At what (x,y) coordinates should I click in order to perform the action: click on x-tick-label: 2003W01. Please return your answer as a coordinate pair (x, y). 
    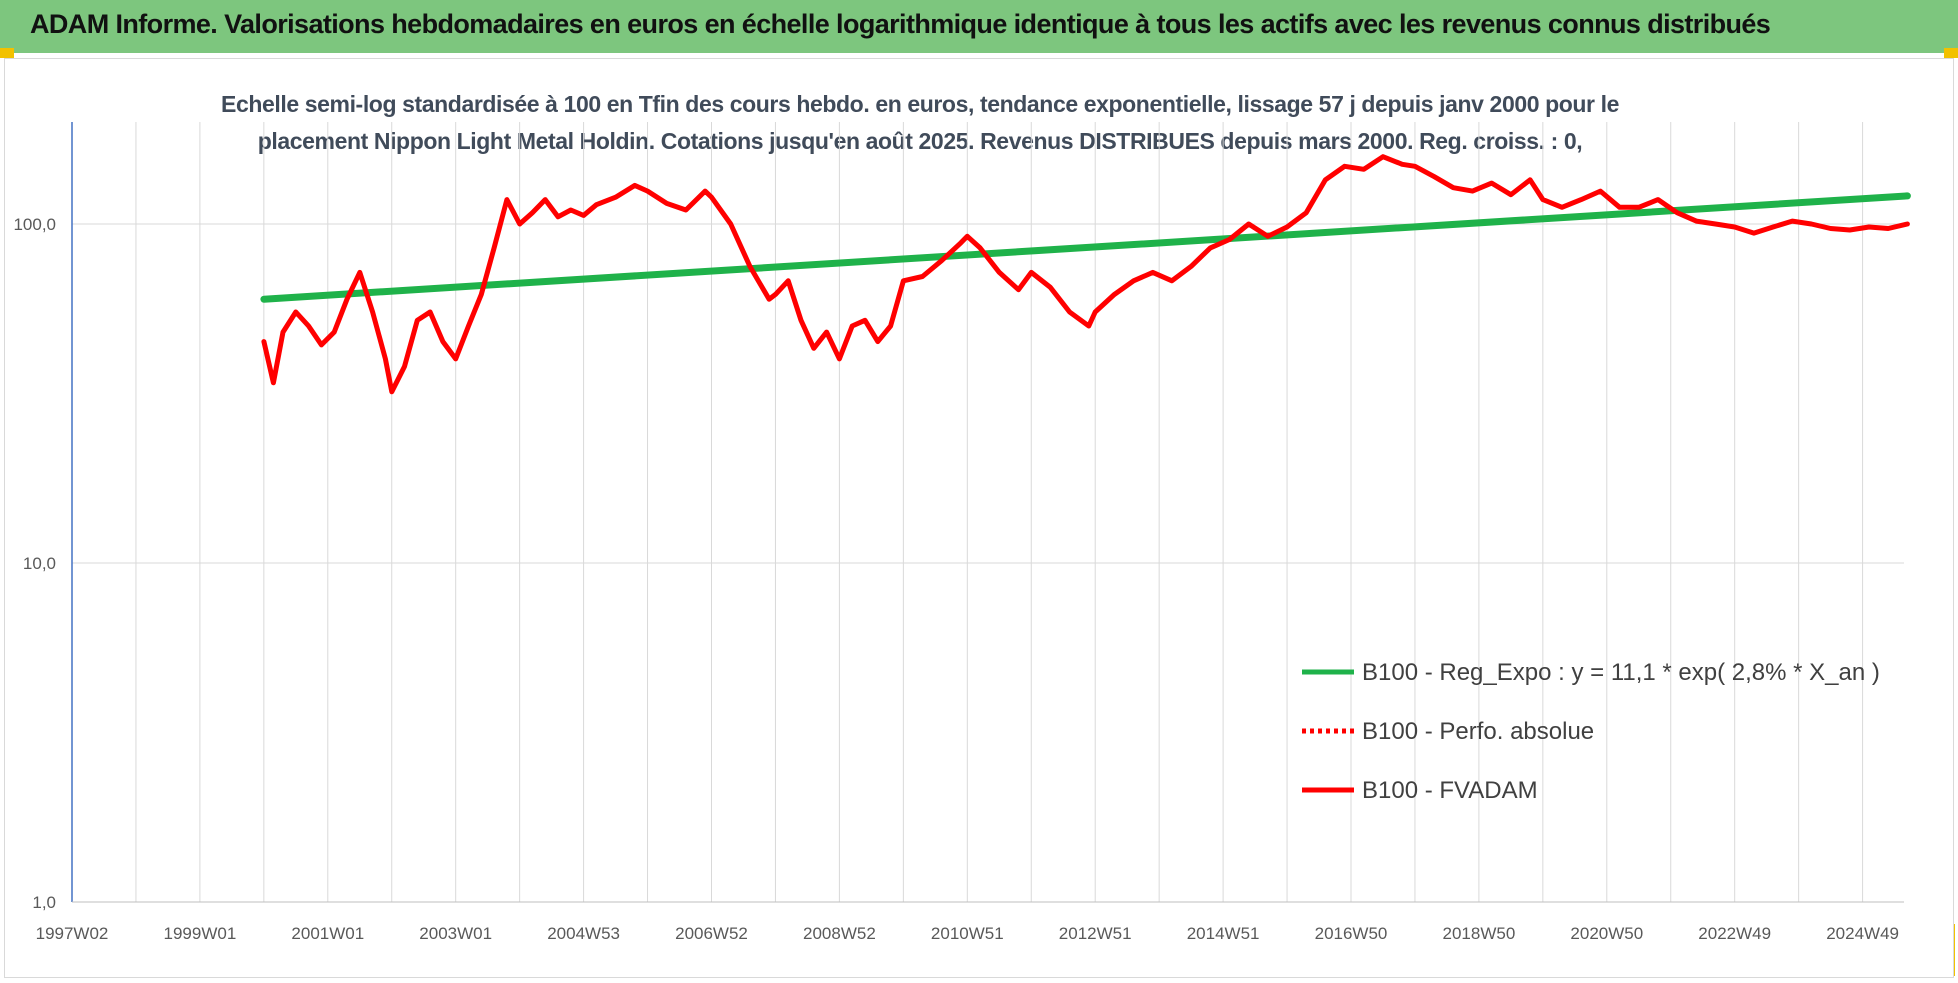
    Looking at the image, I should click on (455, 933).